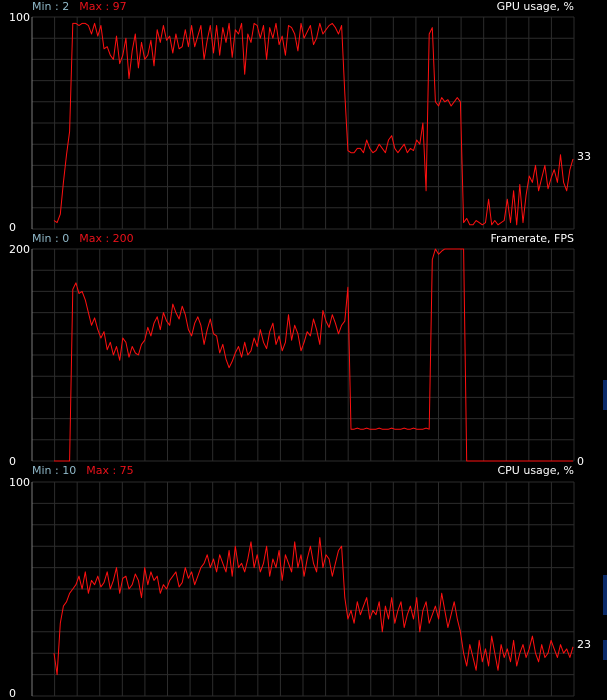 This screenshot has width=607, height=700. What do you see at coordinates (51, 238) in the screenshot?
I see `framerate-min-label: Min : 0` at bounding box center [51, 238].